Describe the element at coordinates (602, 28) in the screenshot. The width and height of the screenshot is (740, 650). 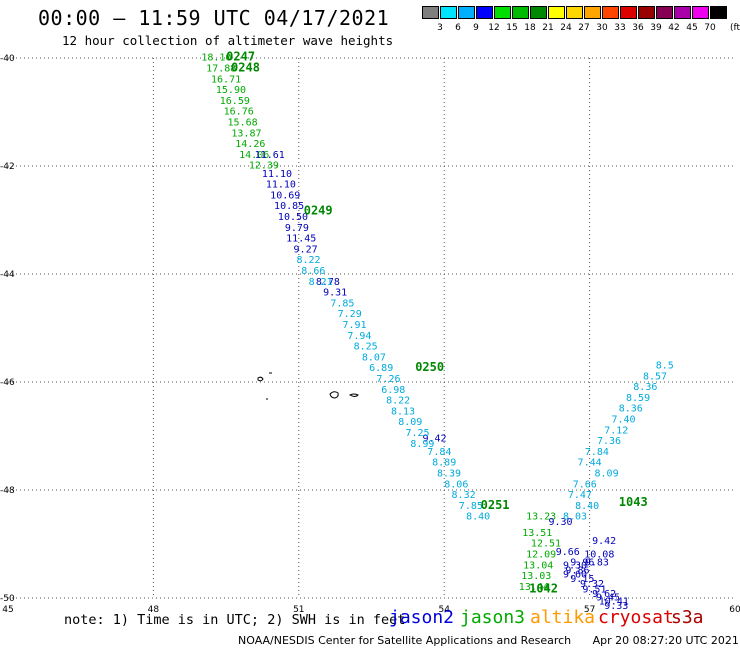
I see `color-scale-label: 30` at that location.